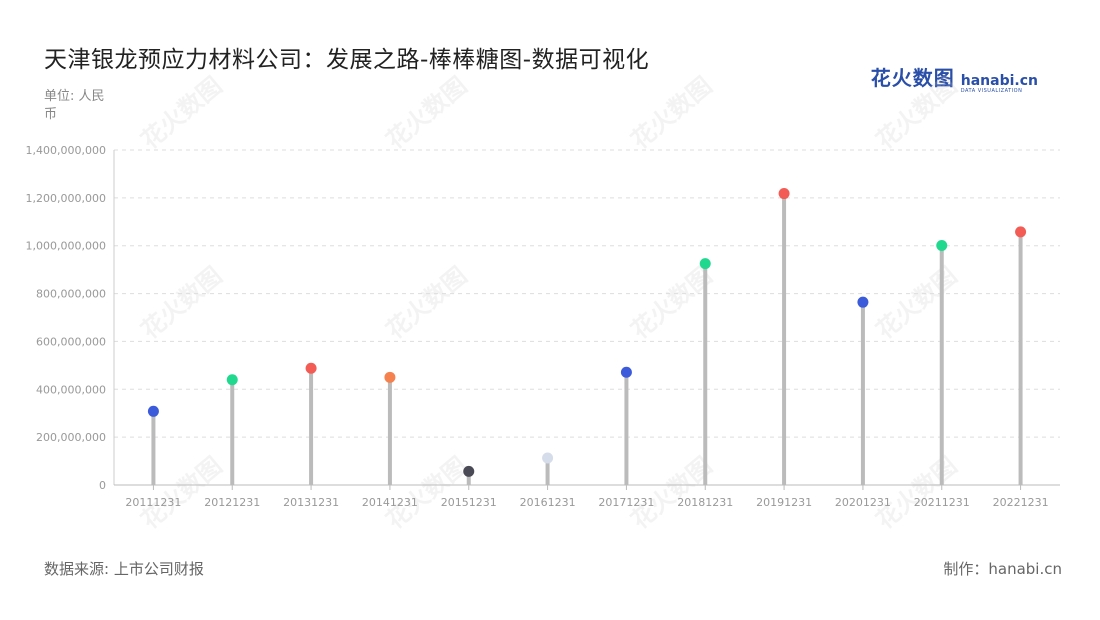 Image resolution: width=1100 pixels, height=620 pixels. What do you see at coordinates (71, 294) in the screenshot?
I see `y-tick-label: 800,000,000` at bounding box center [71, 294].